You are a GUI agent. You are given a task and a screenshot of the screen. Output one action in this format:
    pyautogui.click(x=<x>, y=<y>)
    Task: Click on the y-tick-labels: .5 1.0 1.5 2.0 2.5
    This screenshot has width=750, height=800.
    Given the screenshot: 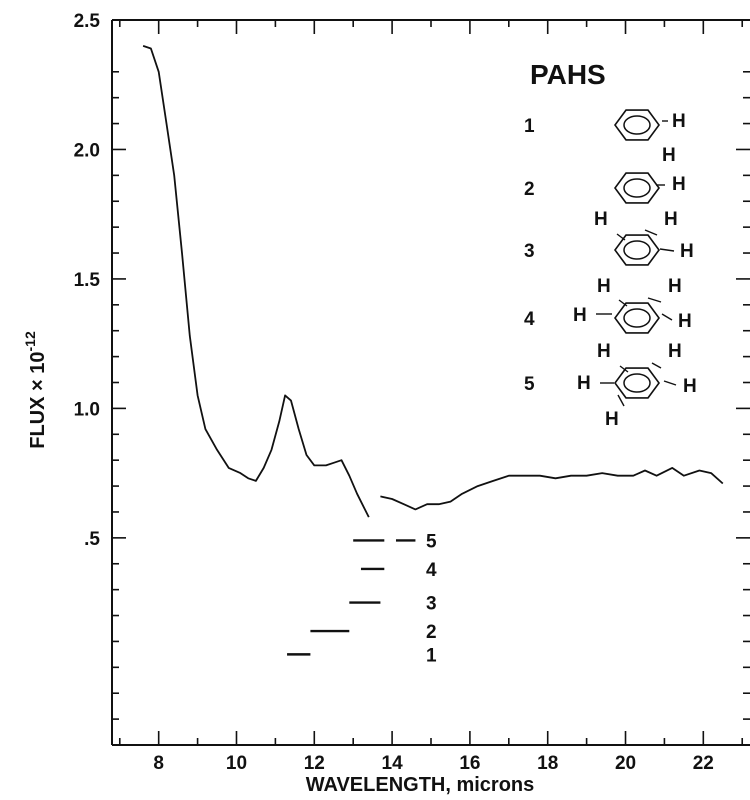 What is the action you would take?
    pyautogui.click(x=87, y=280)
    